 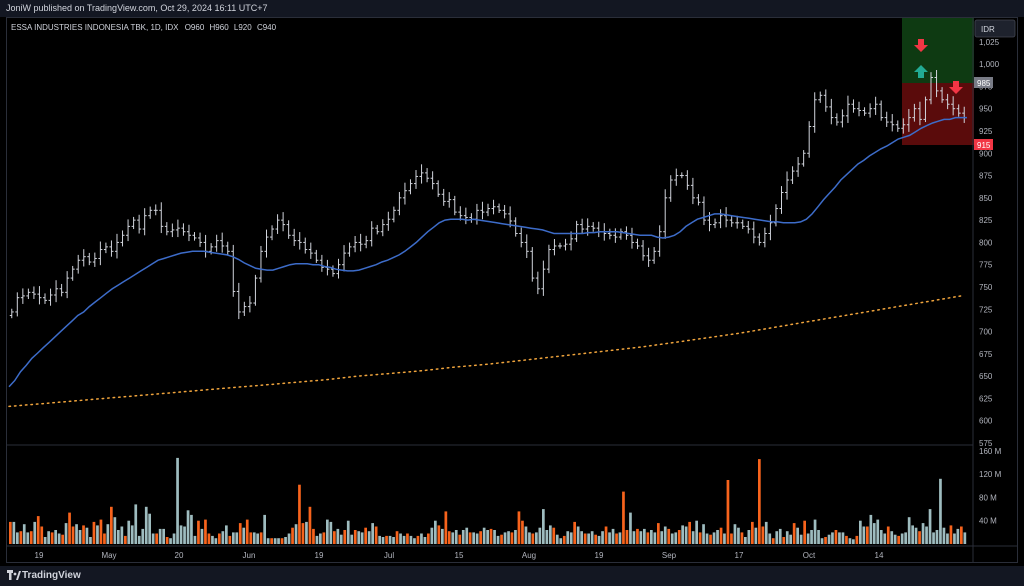 I want to click on price-tick-label: 950, so click(x=986, y=109).